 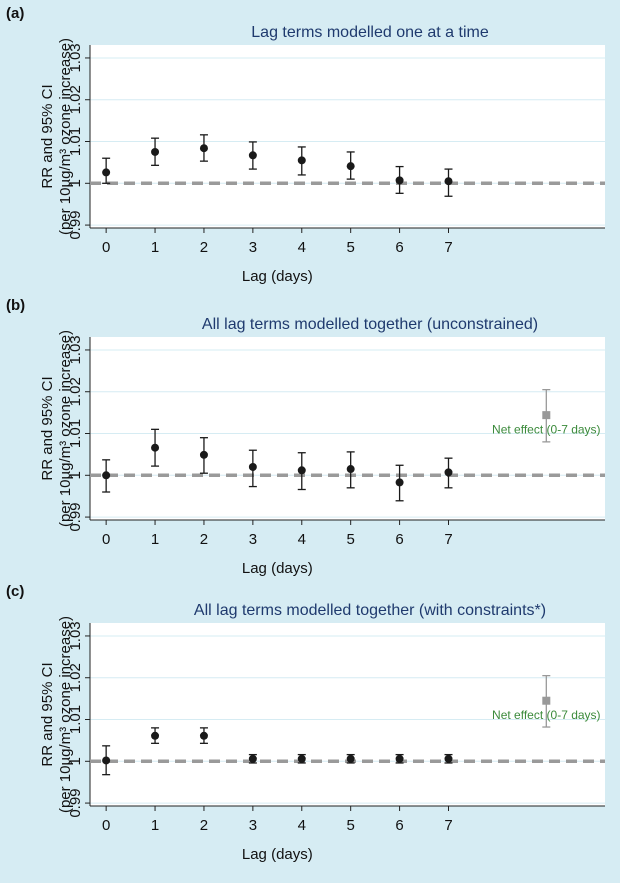 I want to click on panel-label: (c), so click(x=15, y=591).